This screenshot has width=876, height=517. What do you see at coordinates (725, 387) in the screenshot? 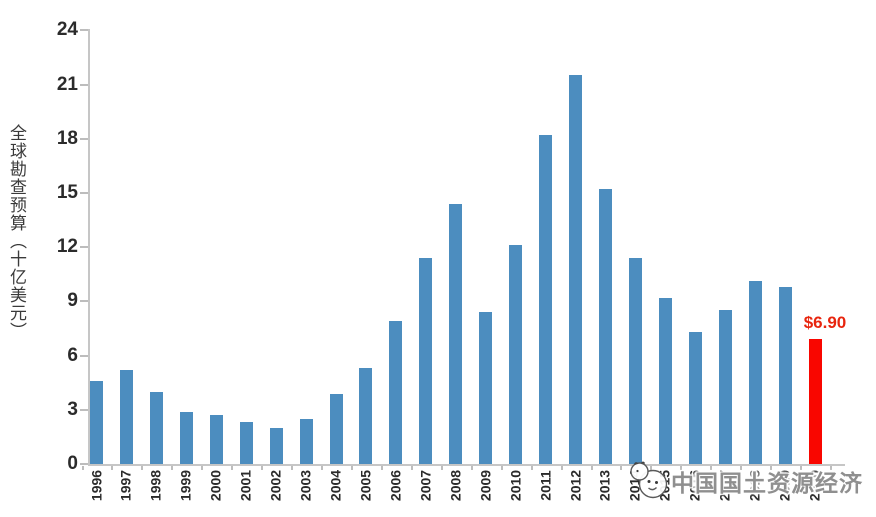
I see `bar-2017` at bounding box center [725, 387].